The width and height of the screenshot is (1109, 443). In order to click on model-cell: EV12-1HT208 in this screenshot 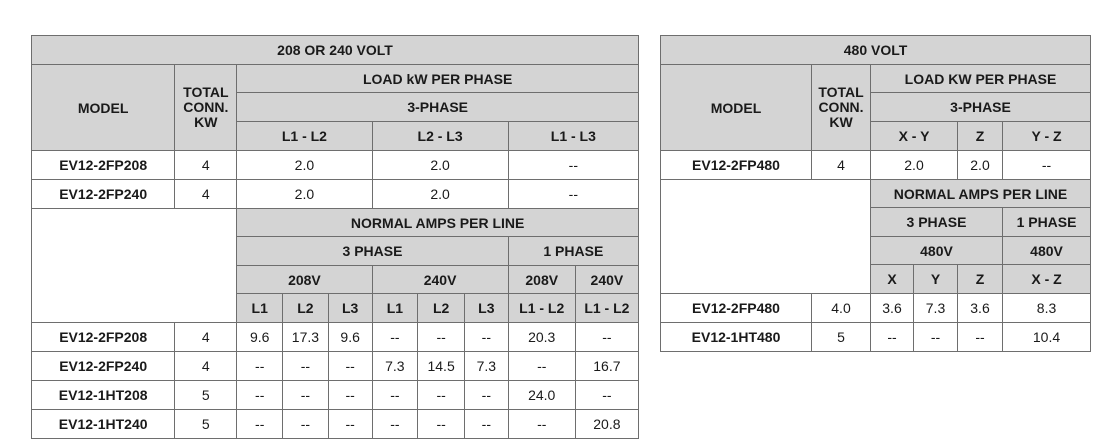, I will do `click(103, 395)`.